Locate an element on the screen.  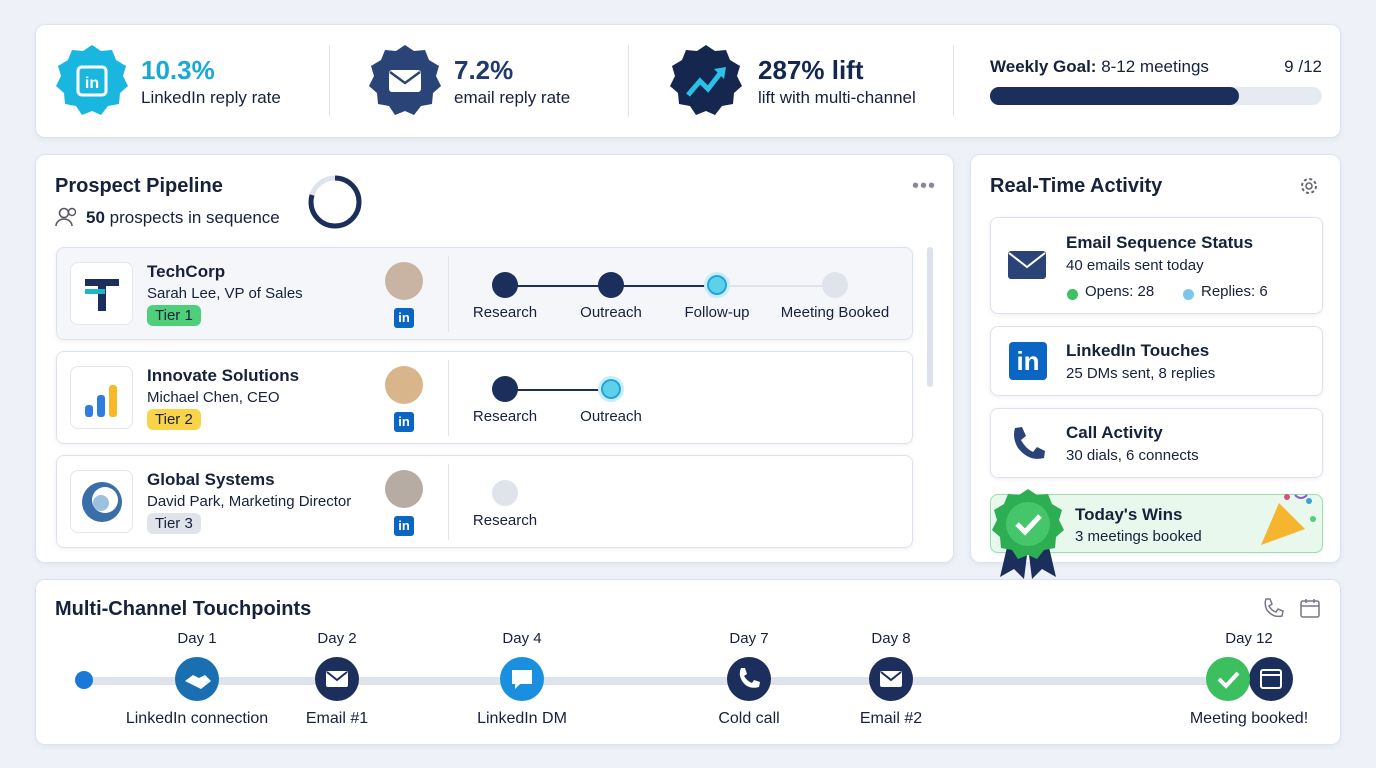
email-badge is located at coordinates (405, 80).